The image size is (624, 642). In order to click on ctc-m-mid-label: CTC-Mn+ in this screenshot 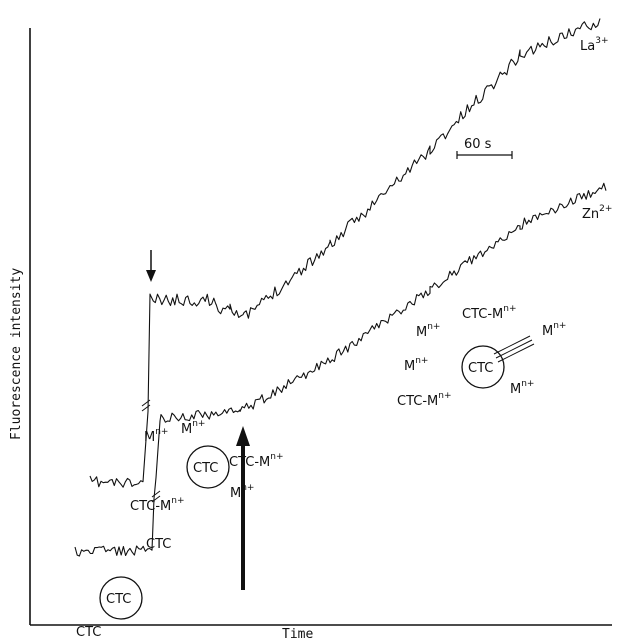, I will do `click(256, 461)`.